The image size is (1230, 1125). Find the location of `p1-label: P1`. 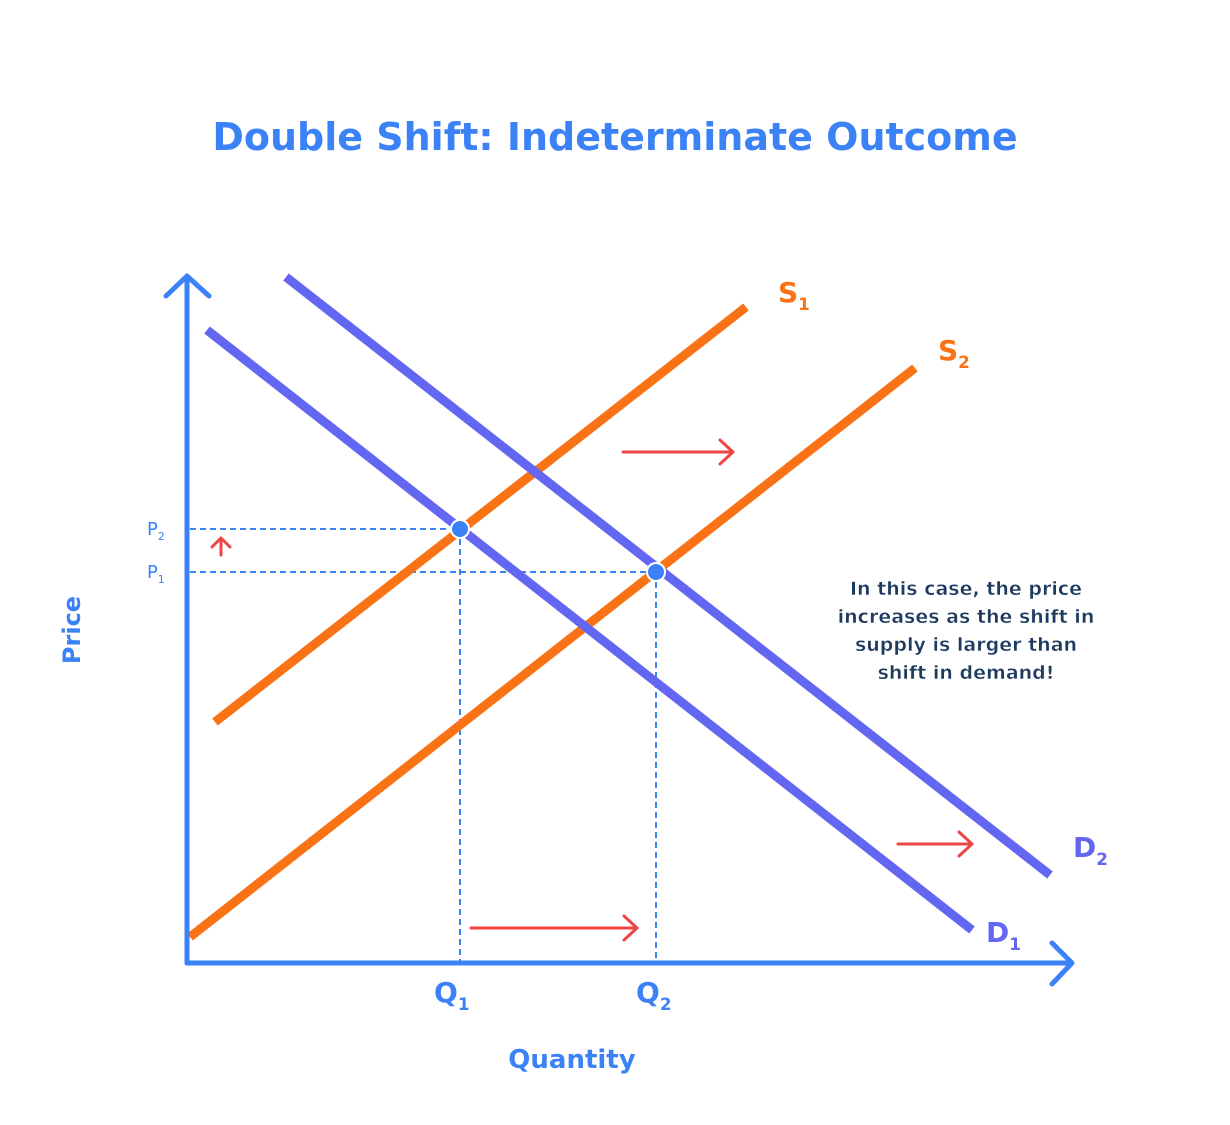

p1-label: P1 is located at coordinates (156, 574).